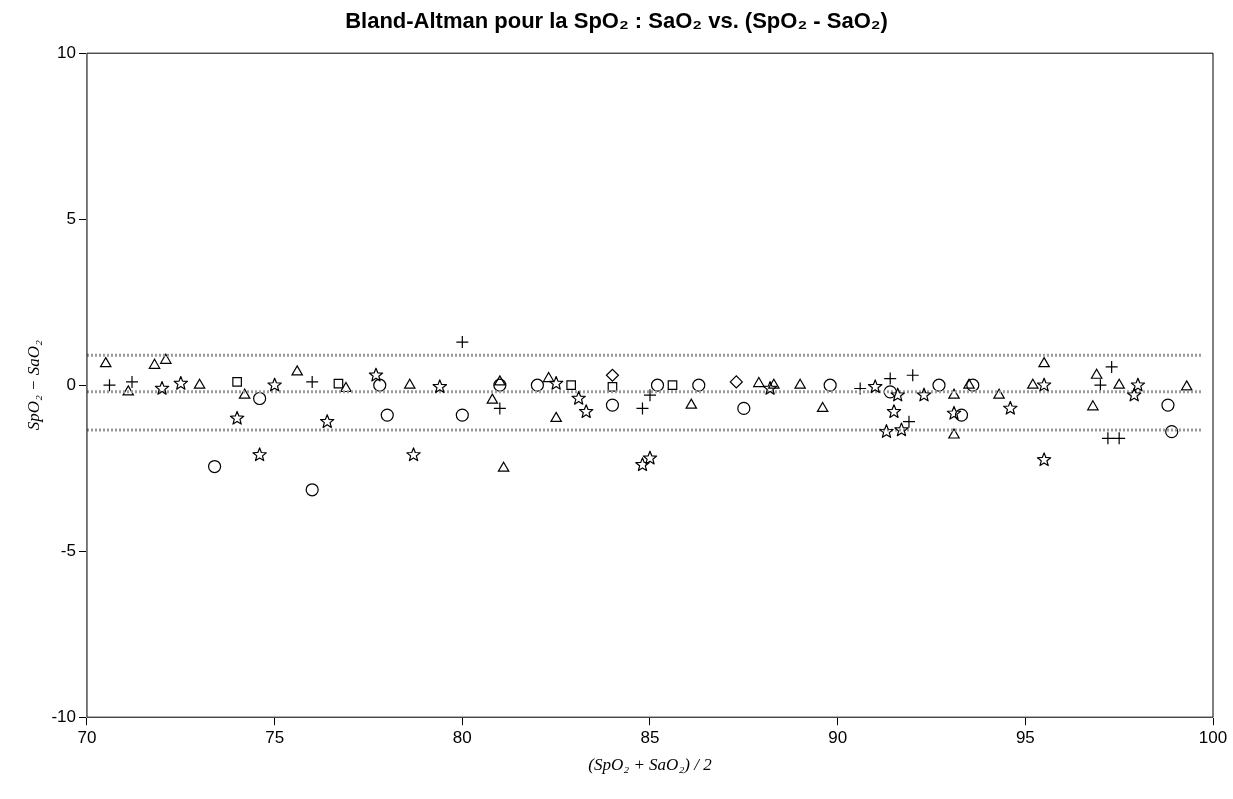 The width and height of the screenshot is (1233, 799). Describe the element at coordinates (1025, 738) in the screenshot. I see `x-tick-label: 95` at that location.